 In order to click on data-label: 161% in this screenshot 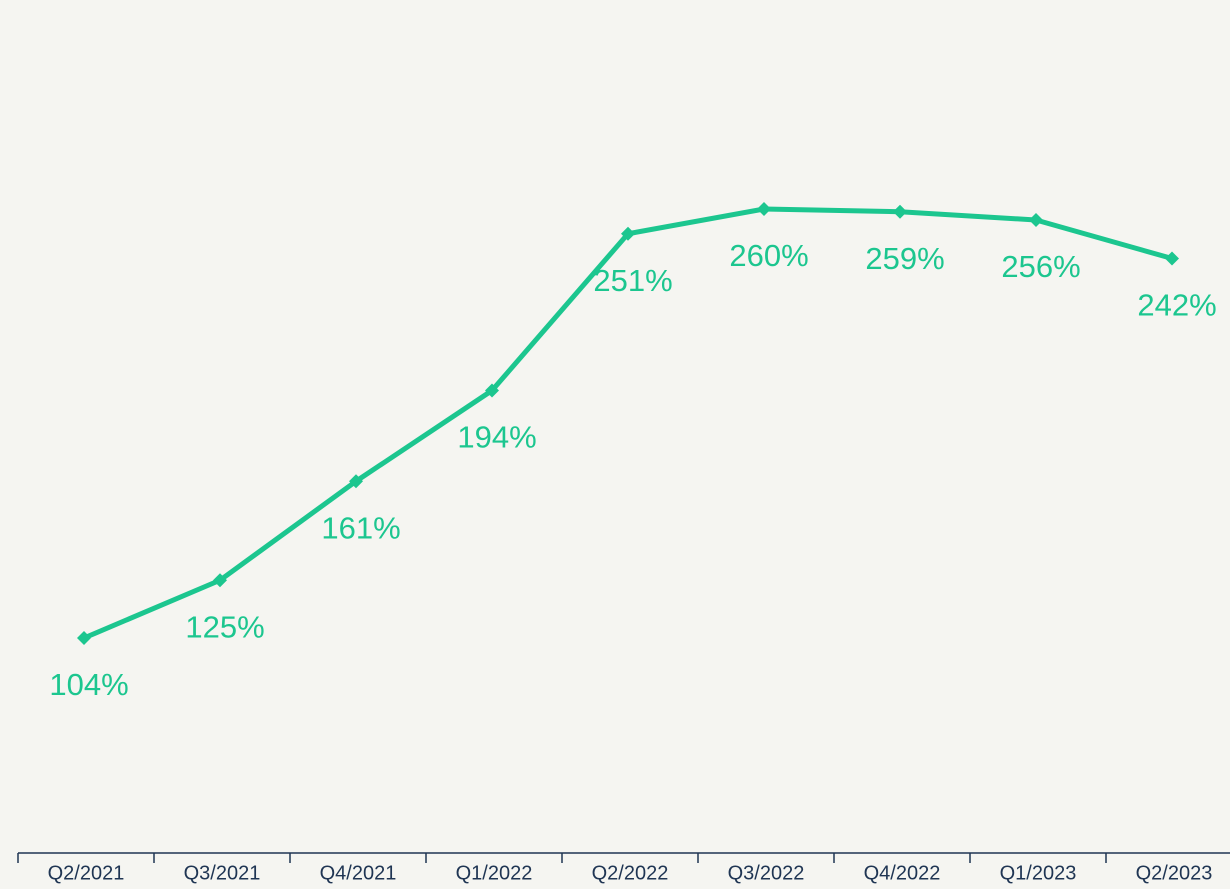, I will do `click(360, 527)`.